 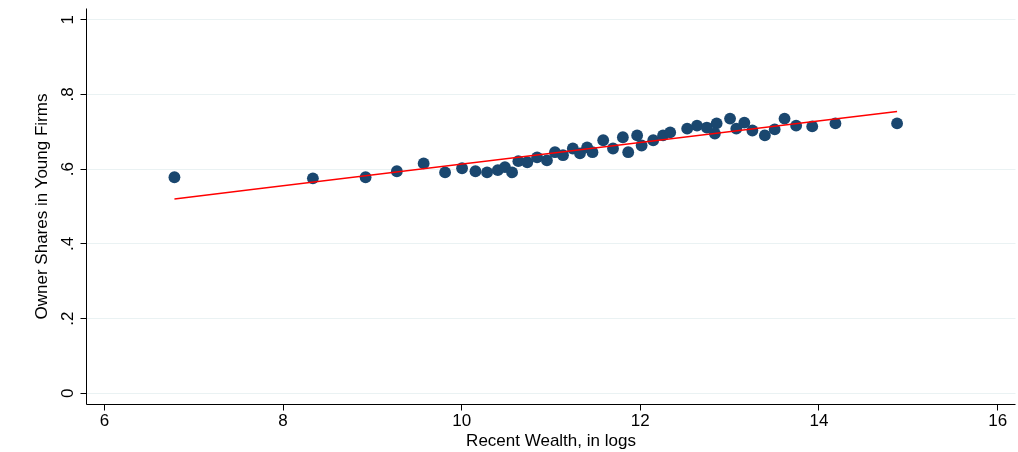 I want to click on y-tick-label: .6, so click(x=67, y=169).